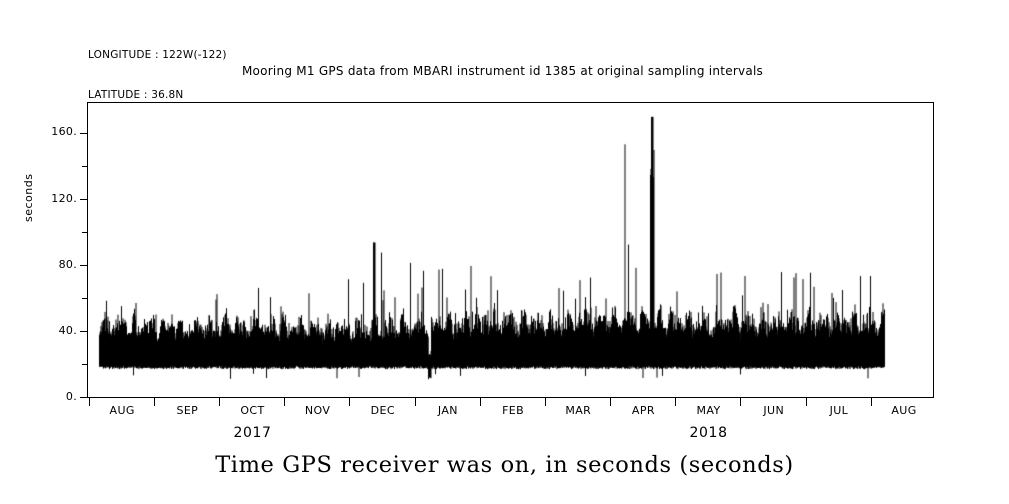 Image resolution: width=1009 pixels, height=504 pixels. Describe the element at coordinates (187, 410) in the screenshot. I see `x-tick-label: SEP` at that location.